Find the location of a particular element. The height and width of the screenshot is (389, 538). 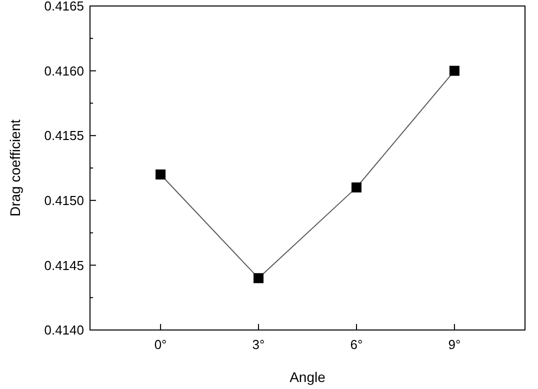

y-tick-label: 0.4165 is located at coordinates (64, 7).